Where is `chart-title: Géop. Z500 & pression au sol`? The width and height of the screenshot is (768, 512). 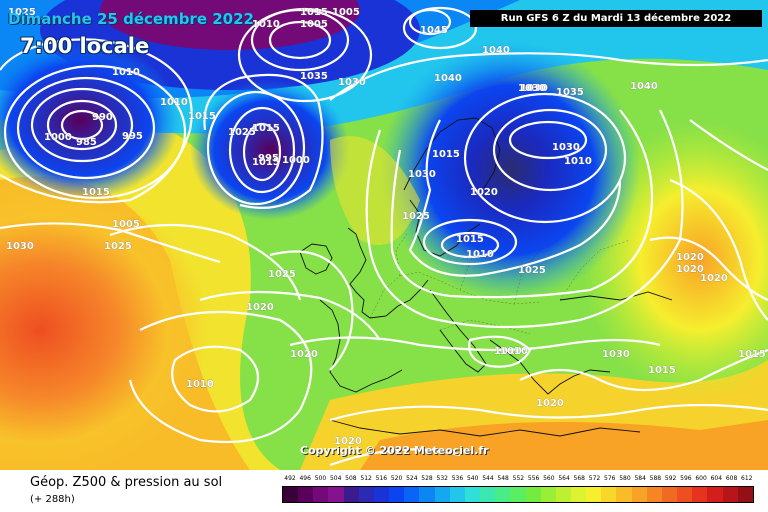
chart-title: Géop. Z500 & pression au sol is located at coordinates (126, 482).